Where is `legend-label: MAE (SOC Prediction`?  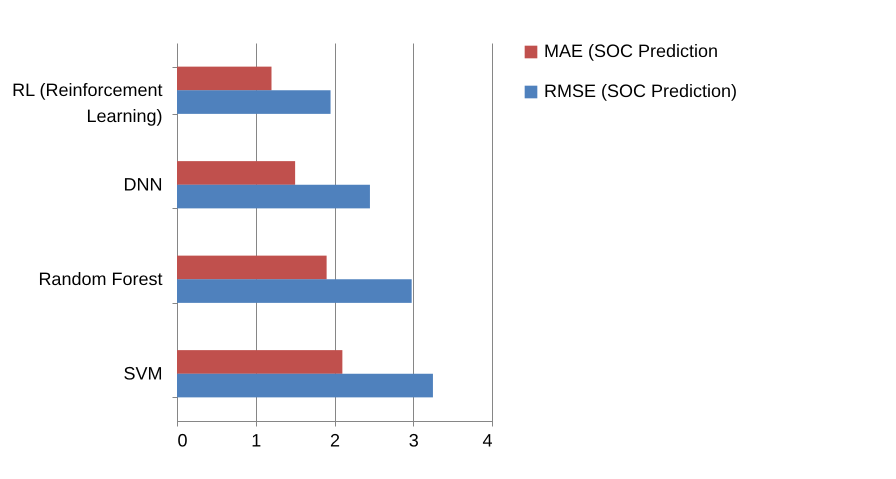 legend-label: MAE (SOC Prediction is located at coordinates (631, 51).